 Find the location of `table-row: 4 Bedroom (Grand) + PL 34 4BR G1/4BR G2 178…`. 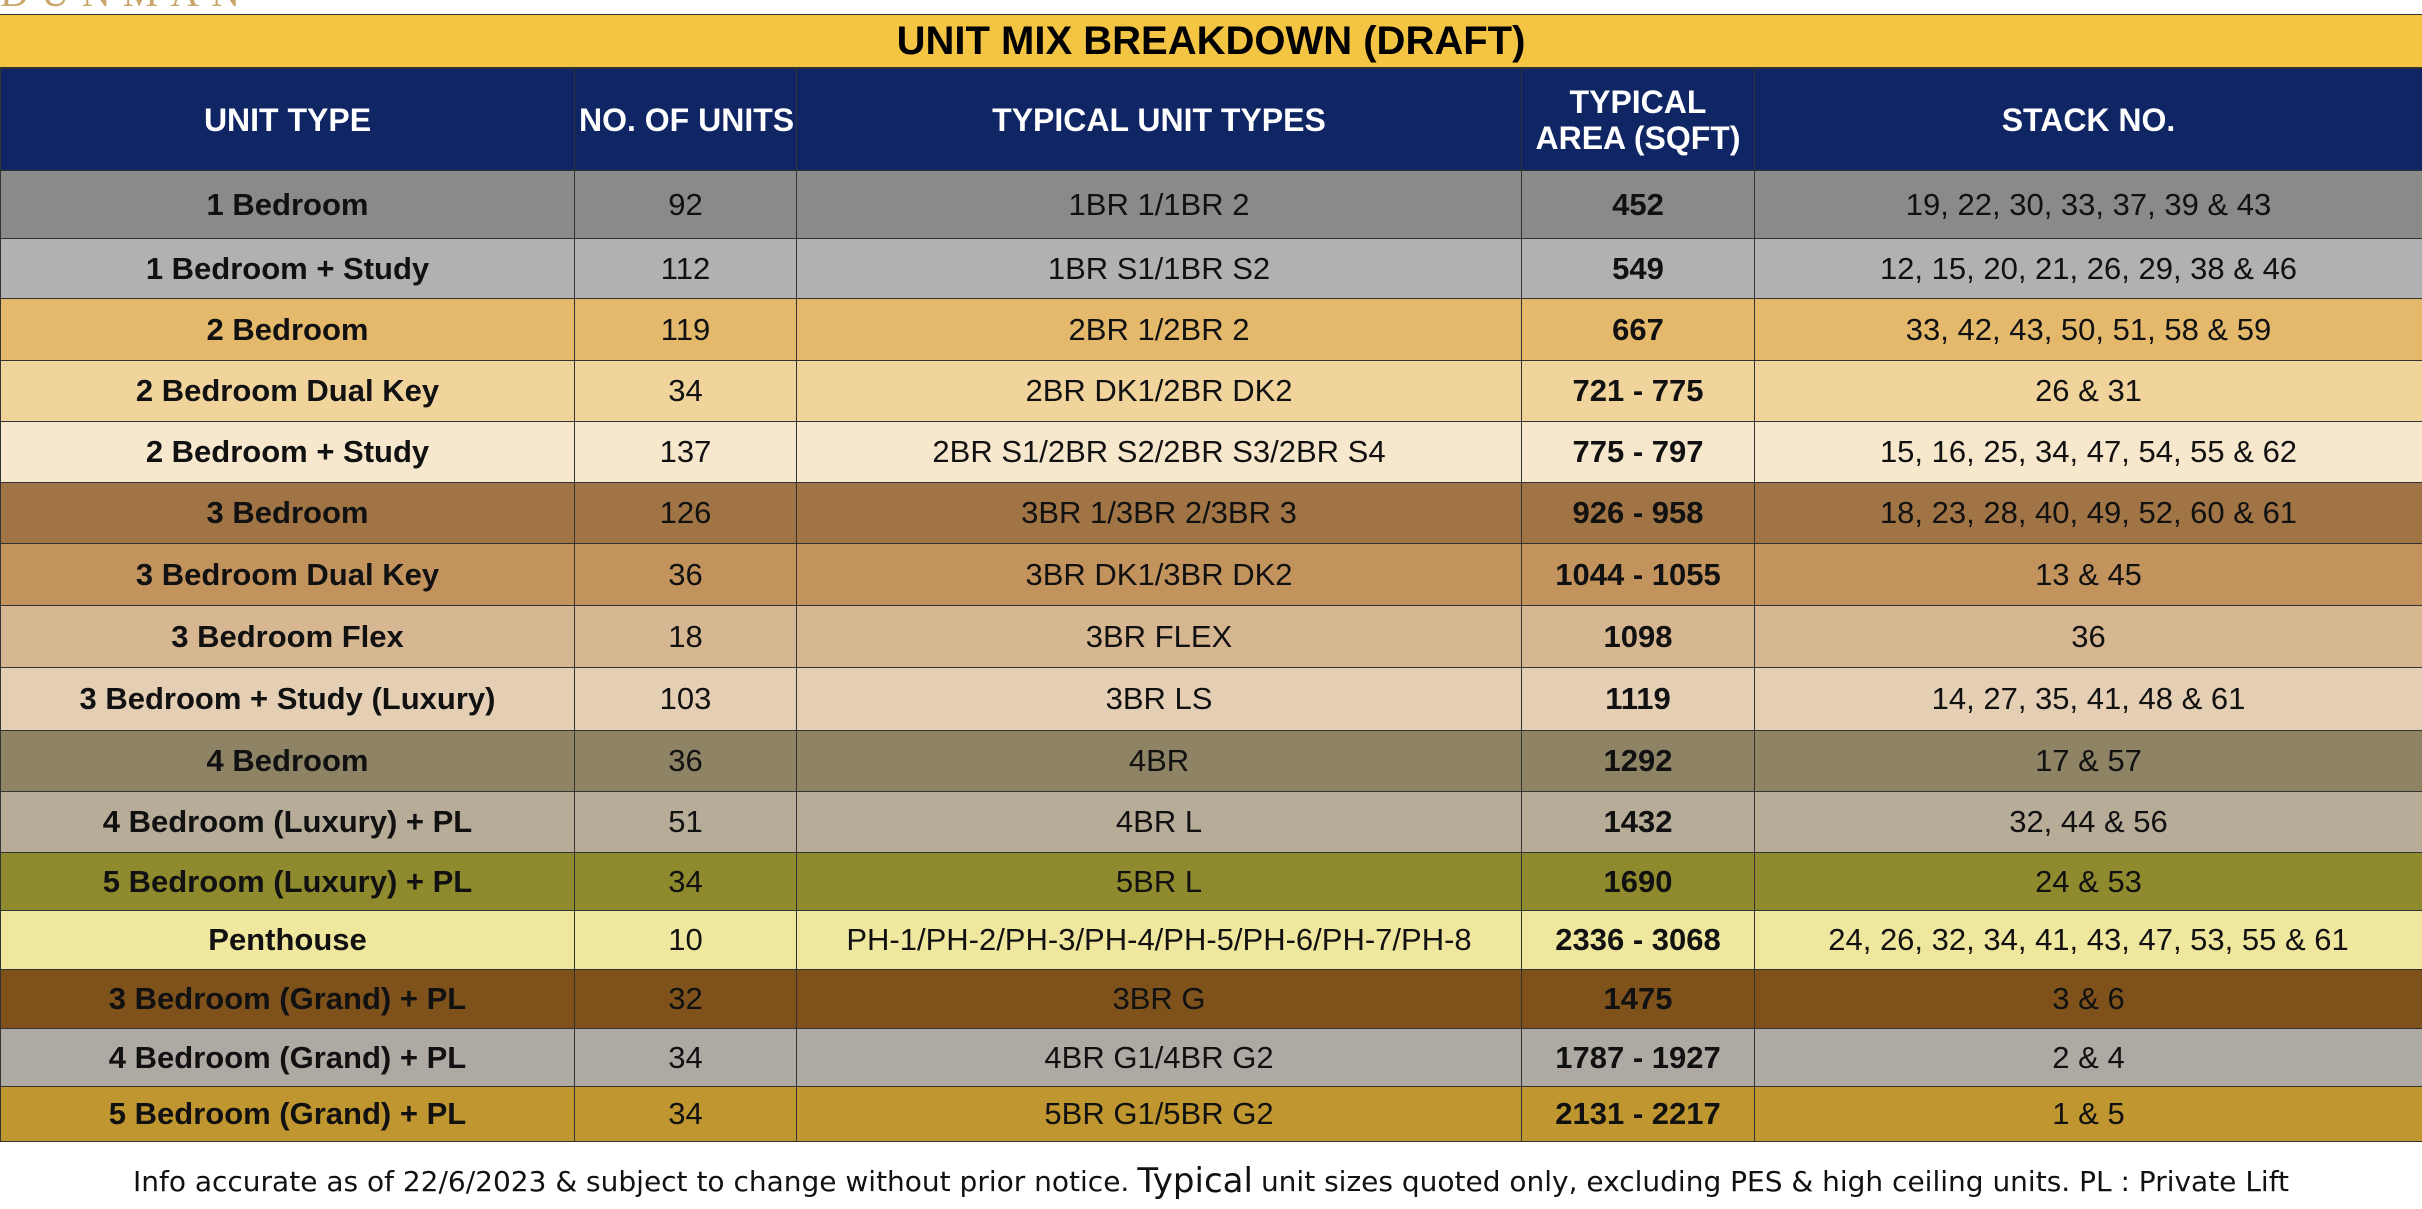

table-row: 4 Bedroom (Grand) + PL 34 4BR G1/4BR G2 178… is located at coordinates (1211, 1057).